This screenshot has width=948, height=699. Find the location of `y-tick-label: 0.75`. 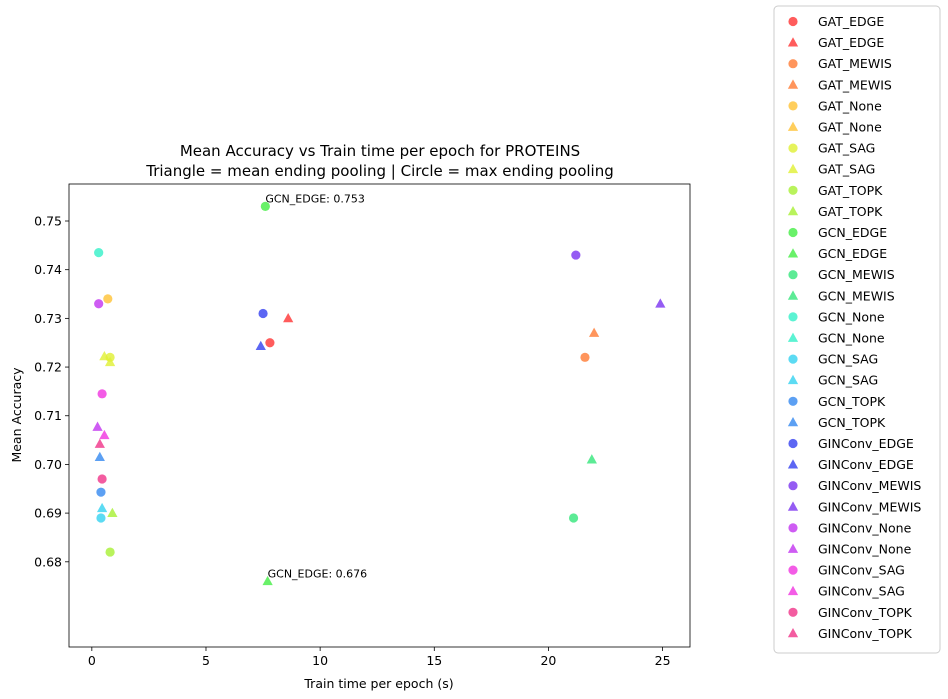

y-tick-label: 0.75 is located at coordinates (48, 221).